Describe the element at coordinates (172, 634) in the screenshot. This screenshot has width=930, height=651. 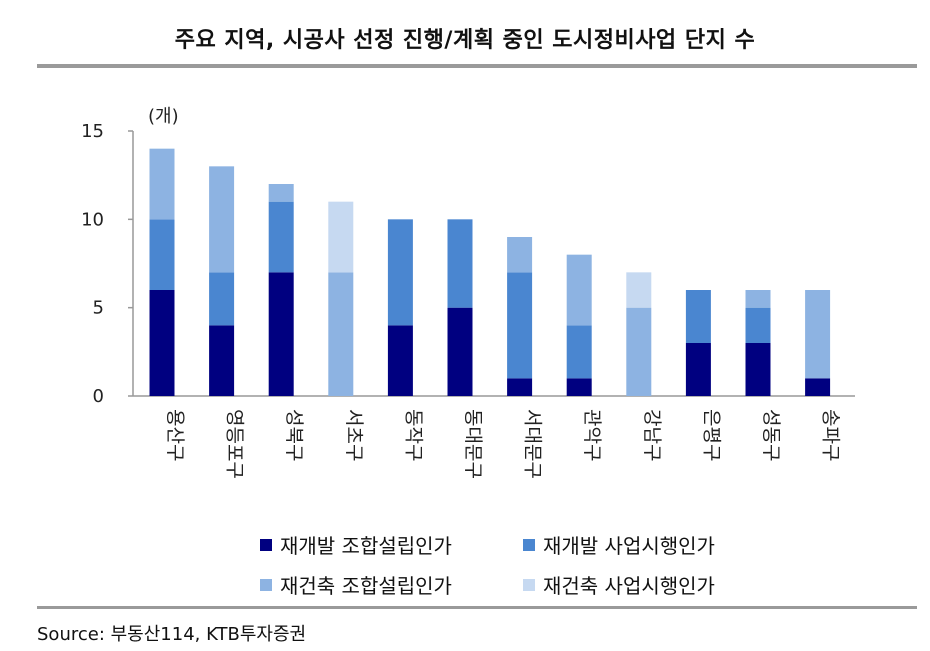
I see `source-note: Source: 부동산114, KTB투자증권` at that location.